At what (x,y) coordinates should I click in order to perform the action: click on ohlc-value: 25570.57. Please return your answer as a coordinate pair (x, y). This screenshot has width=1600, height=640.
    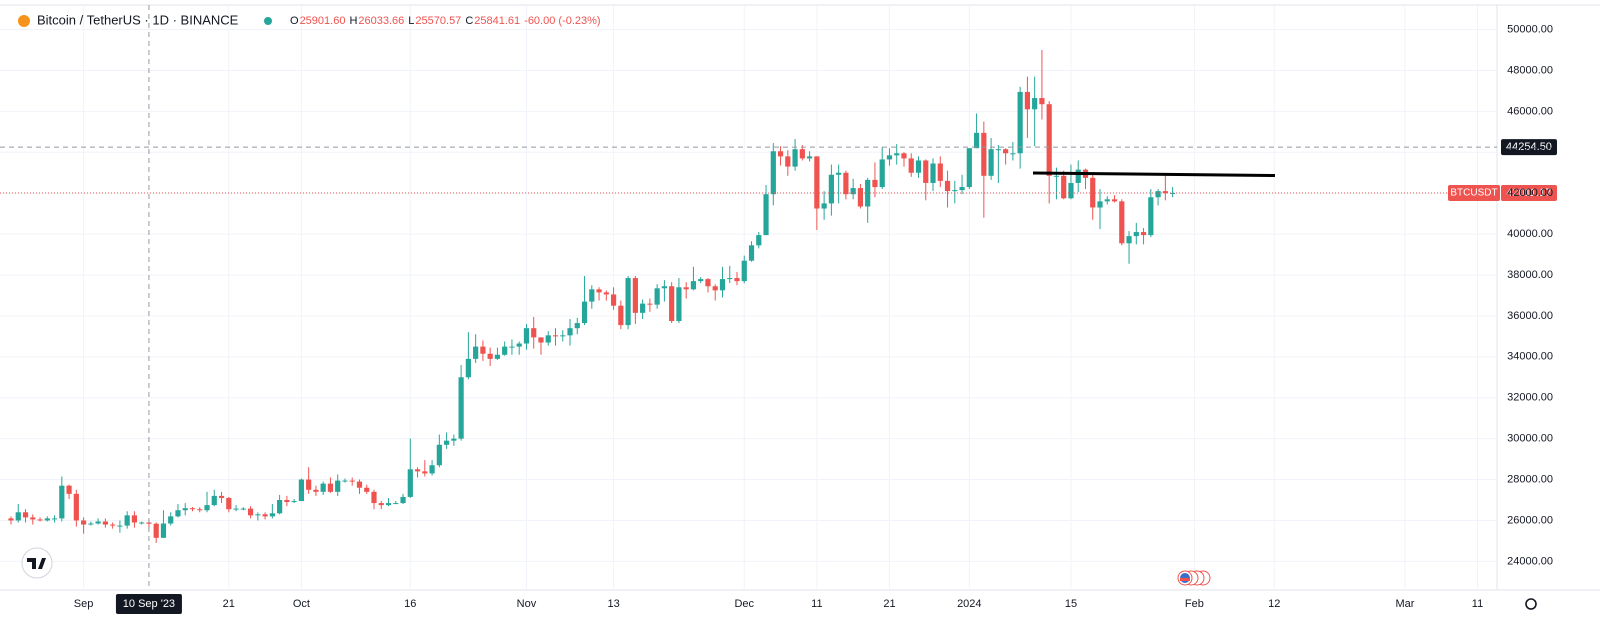
    Looking at the image, I should click on (438, 21).